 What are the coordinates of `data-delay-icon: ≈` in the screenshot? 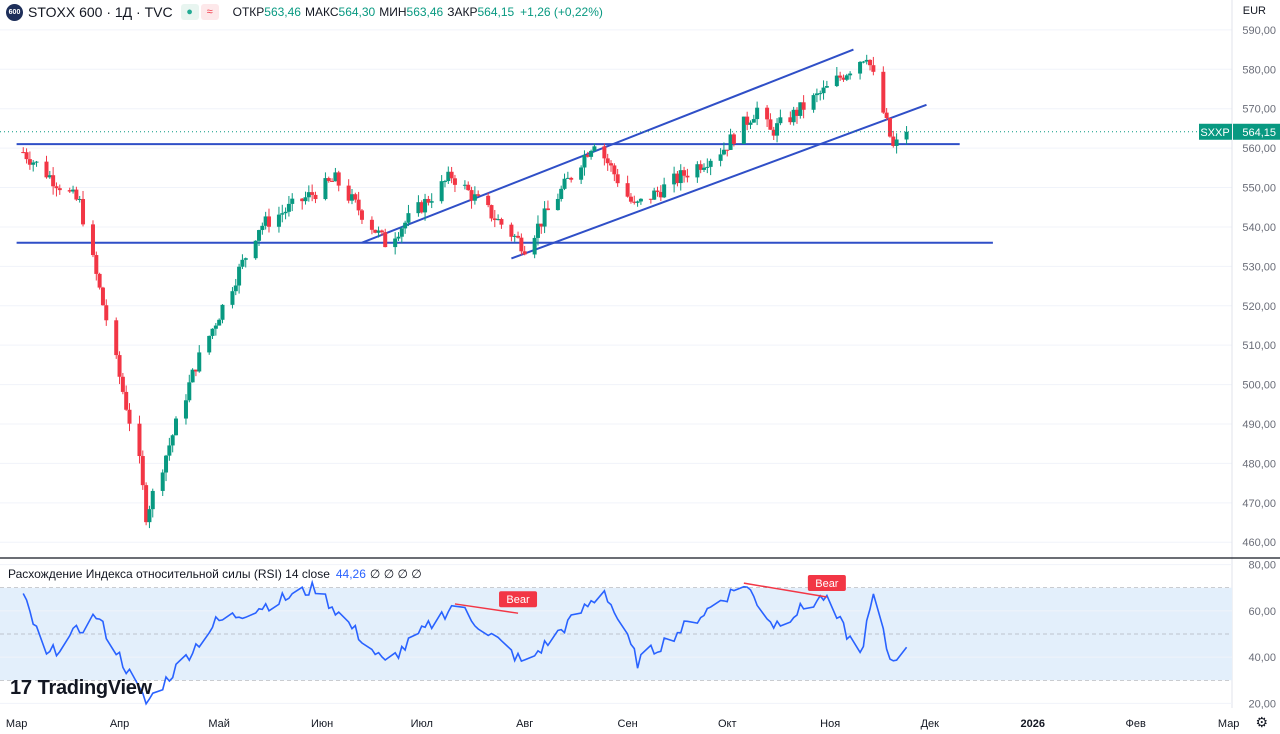 It's located at (209, 12).